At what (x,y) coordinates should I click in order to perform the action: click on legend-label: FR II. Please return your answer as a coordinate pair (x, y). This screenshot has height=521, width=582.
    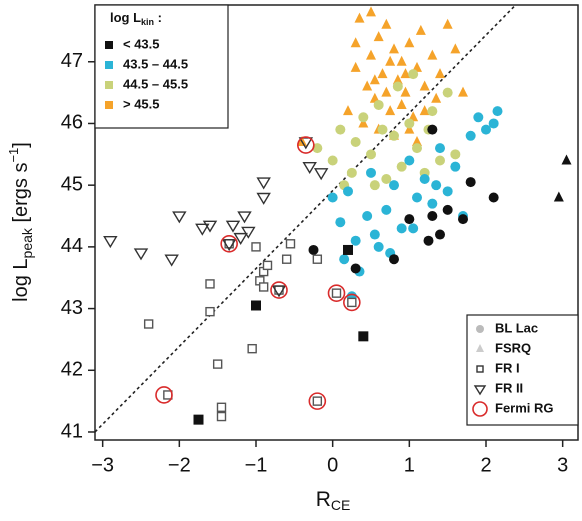
    Looking at the image, I should click on (509, 387).